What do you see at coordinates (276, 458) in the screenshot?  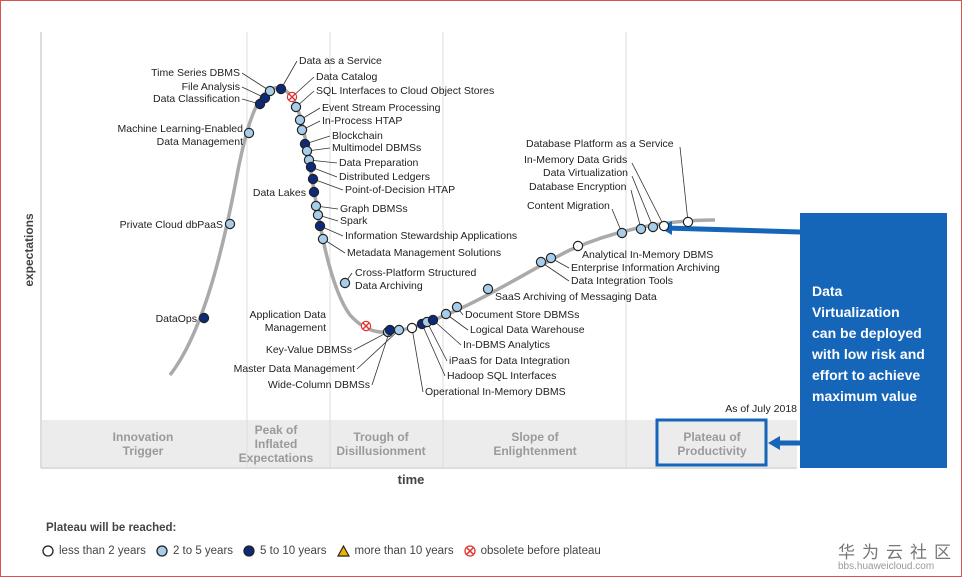 I see `phase-label: Expectations` at bounding box center [276, 458].